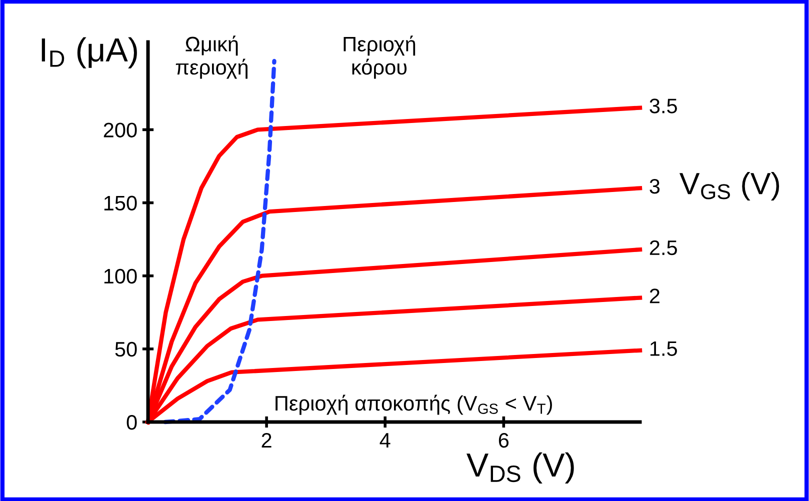 This screenshot has height=501, width=809. I want to click on series-label: 3.5, so click(663, 106).